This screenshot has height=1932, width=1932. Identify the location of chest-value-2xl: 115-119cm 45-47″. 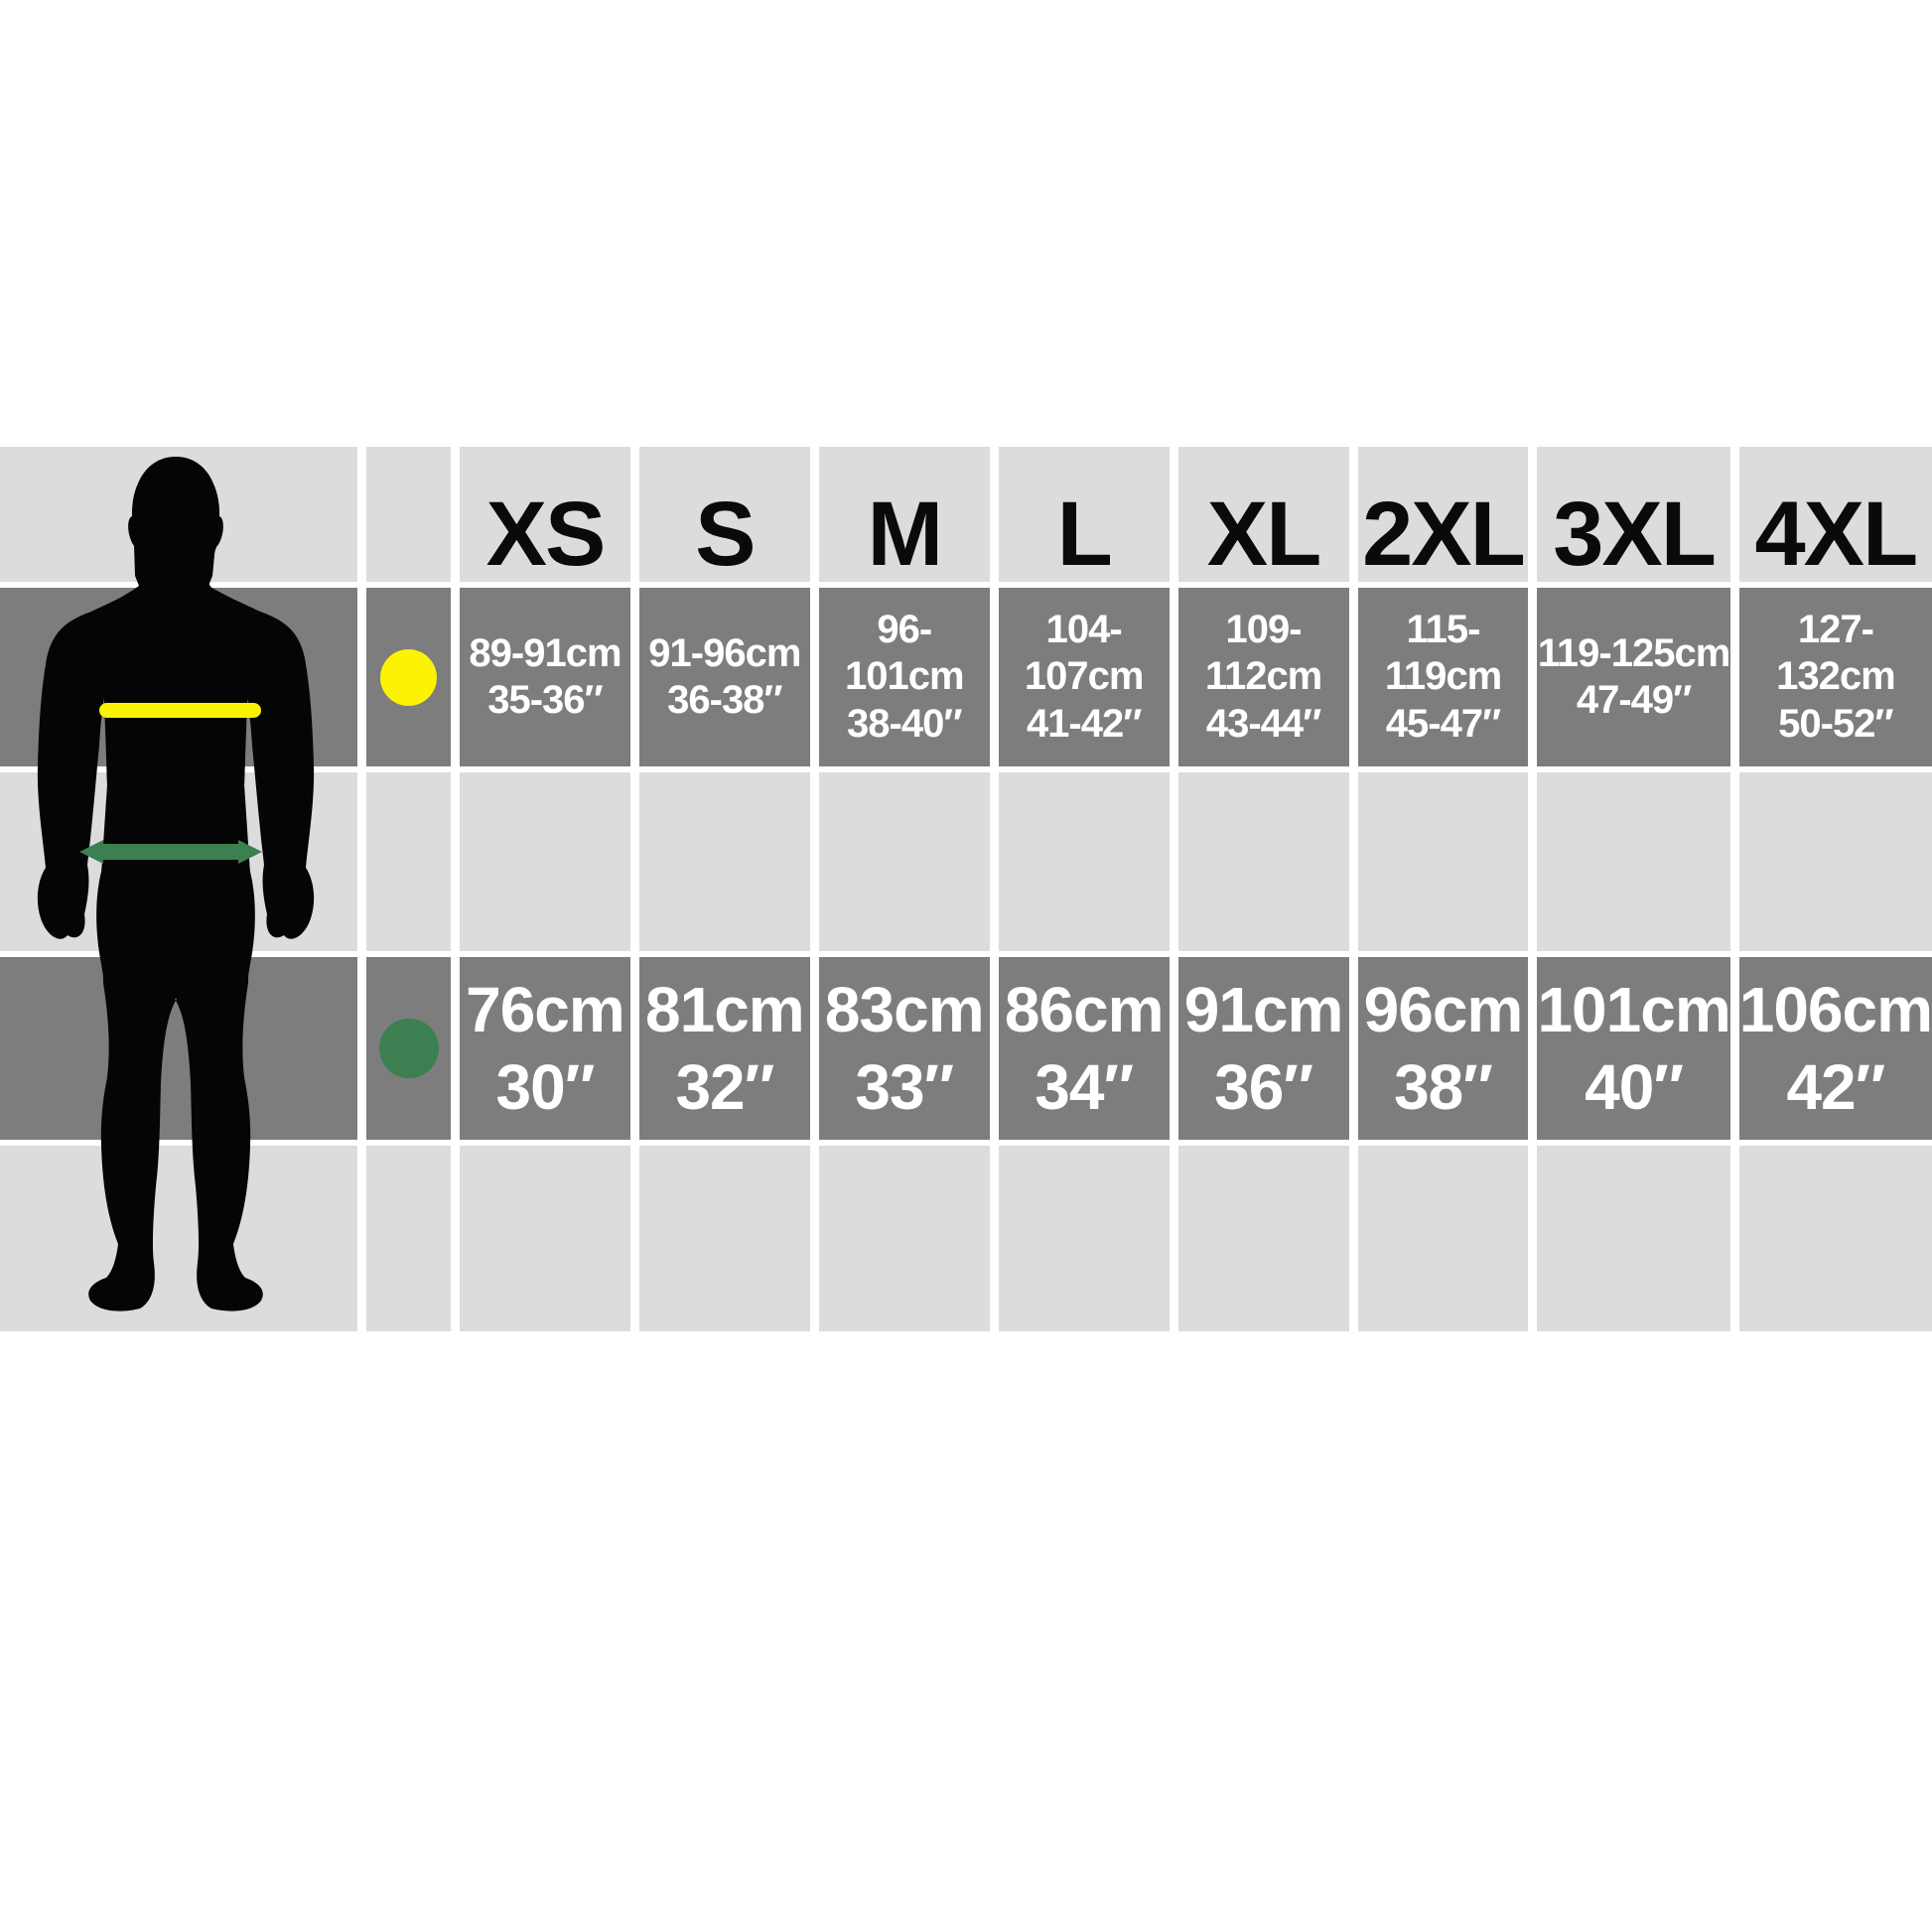
(1443, 677).